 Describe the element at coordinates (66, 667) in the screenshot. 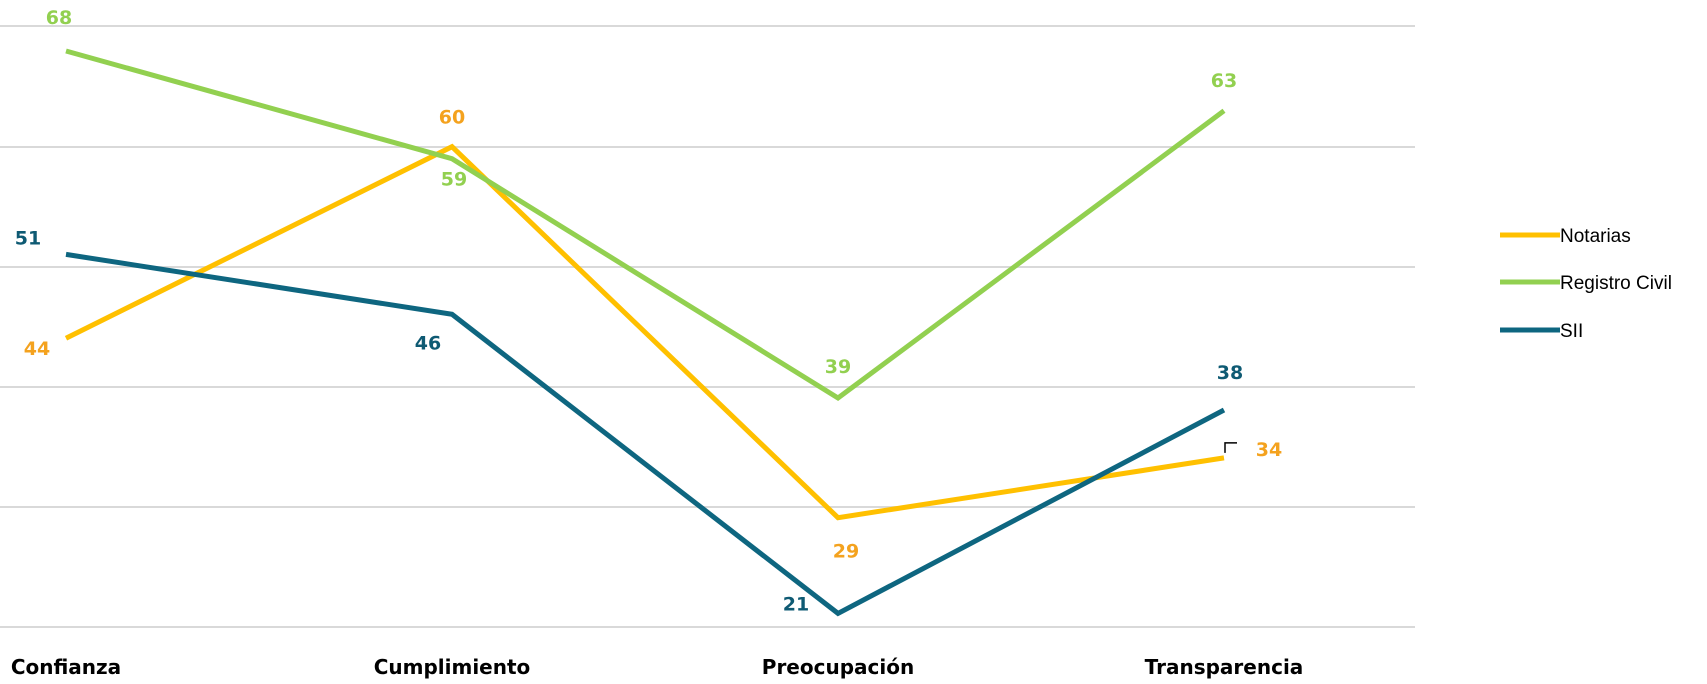

I see `x-tick-label: Confianza` at that location.